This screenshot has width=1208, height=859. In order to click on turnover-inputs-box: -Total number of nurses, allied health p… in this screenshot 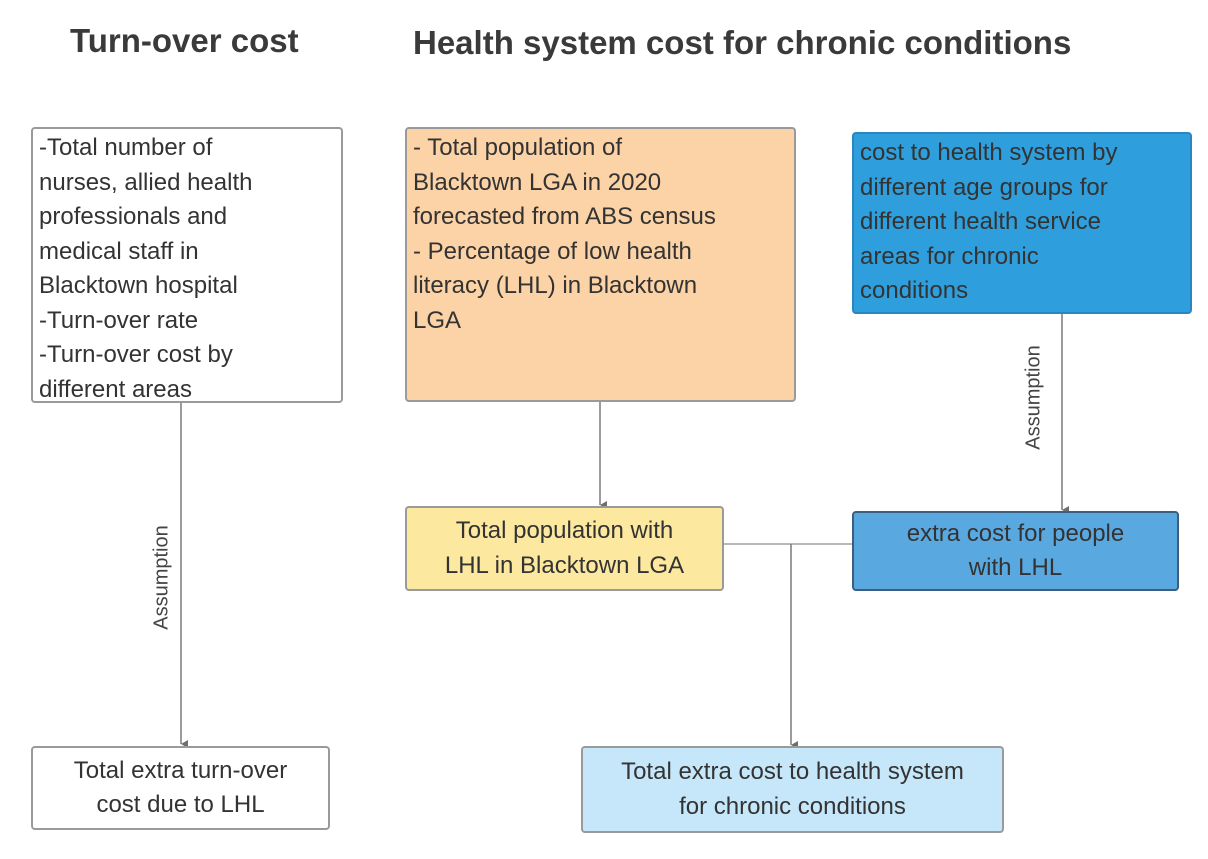, I will do `click(187, 265)`.